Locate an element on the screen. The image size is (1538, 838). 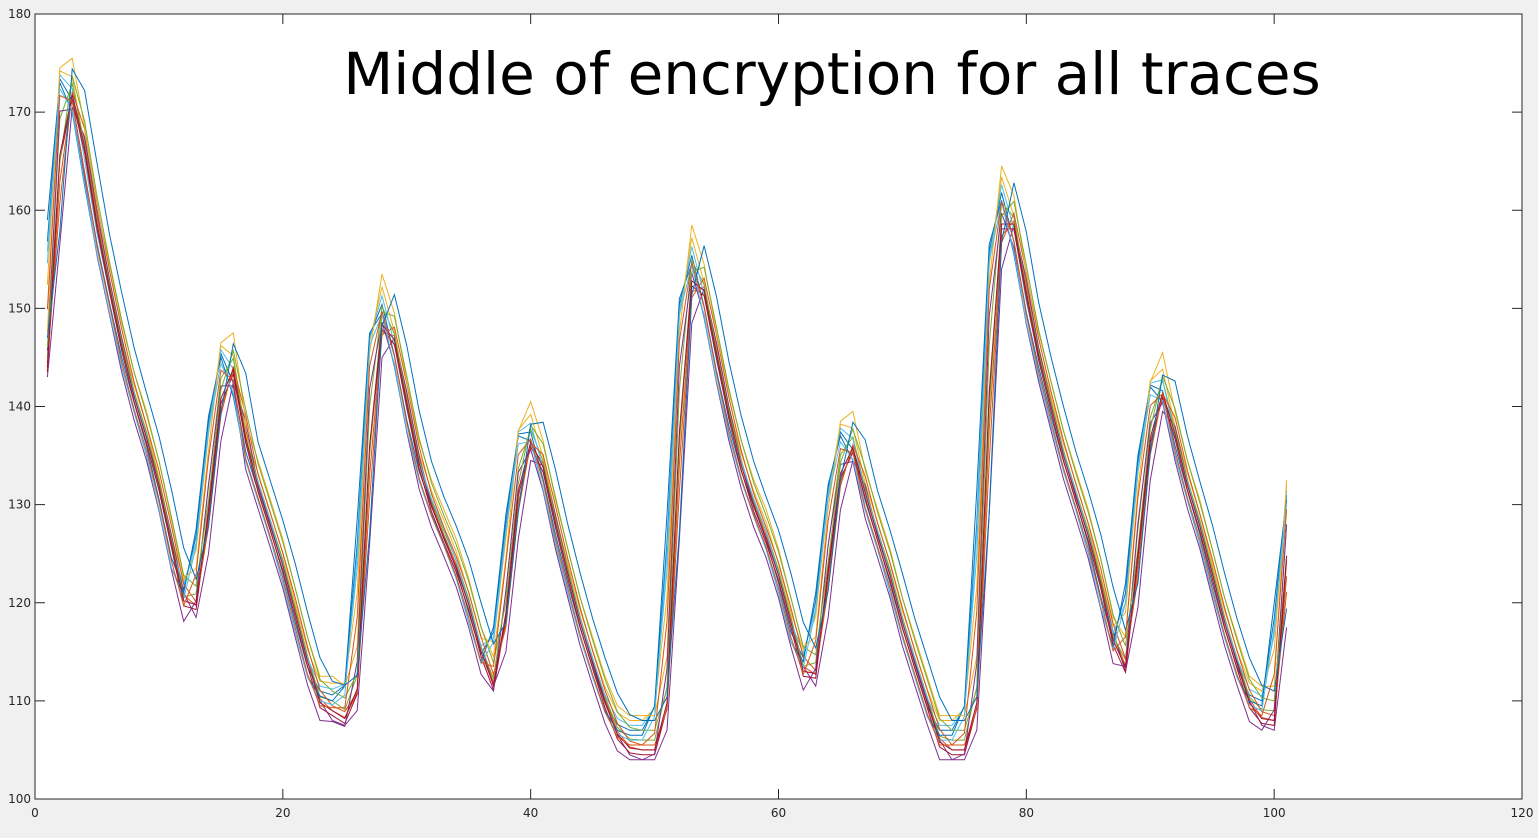
x-tick-label: 20 is located at coordinates (282, 813).